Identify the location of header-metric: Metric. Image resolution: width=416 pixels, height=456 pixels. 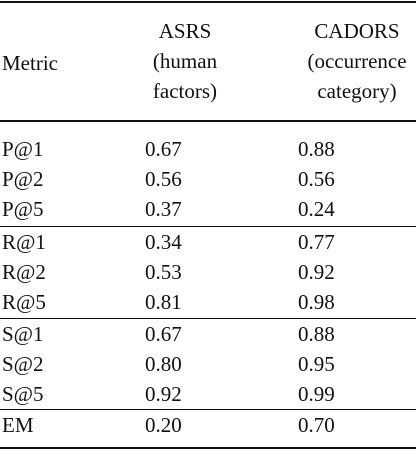
(30, 63).